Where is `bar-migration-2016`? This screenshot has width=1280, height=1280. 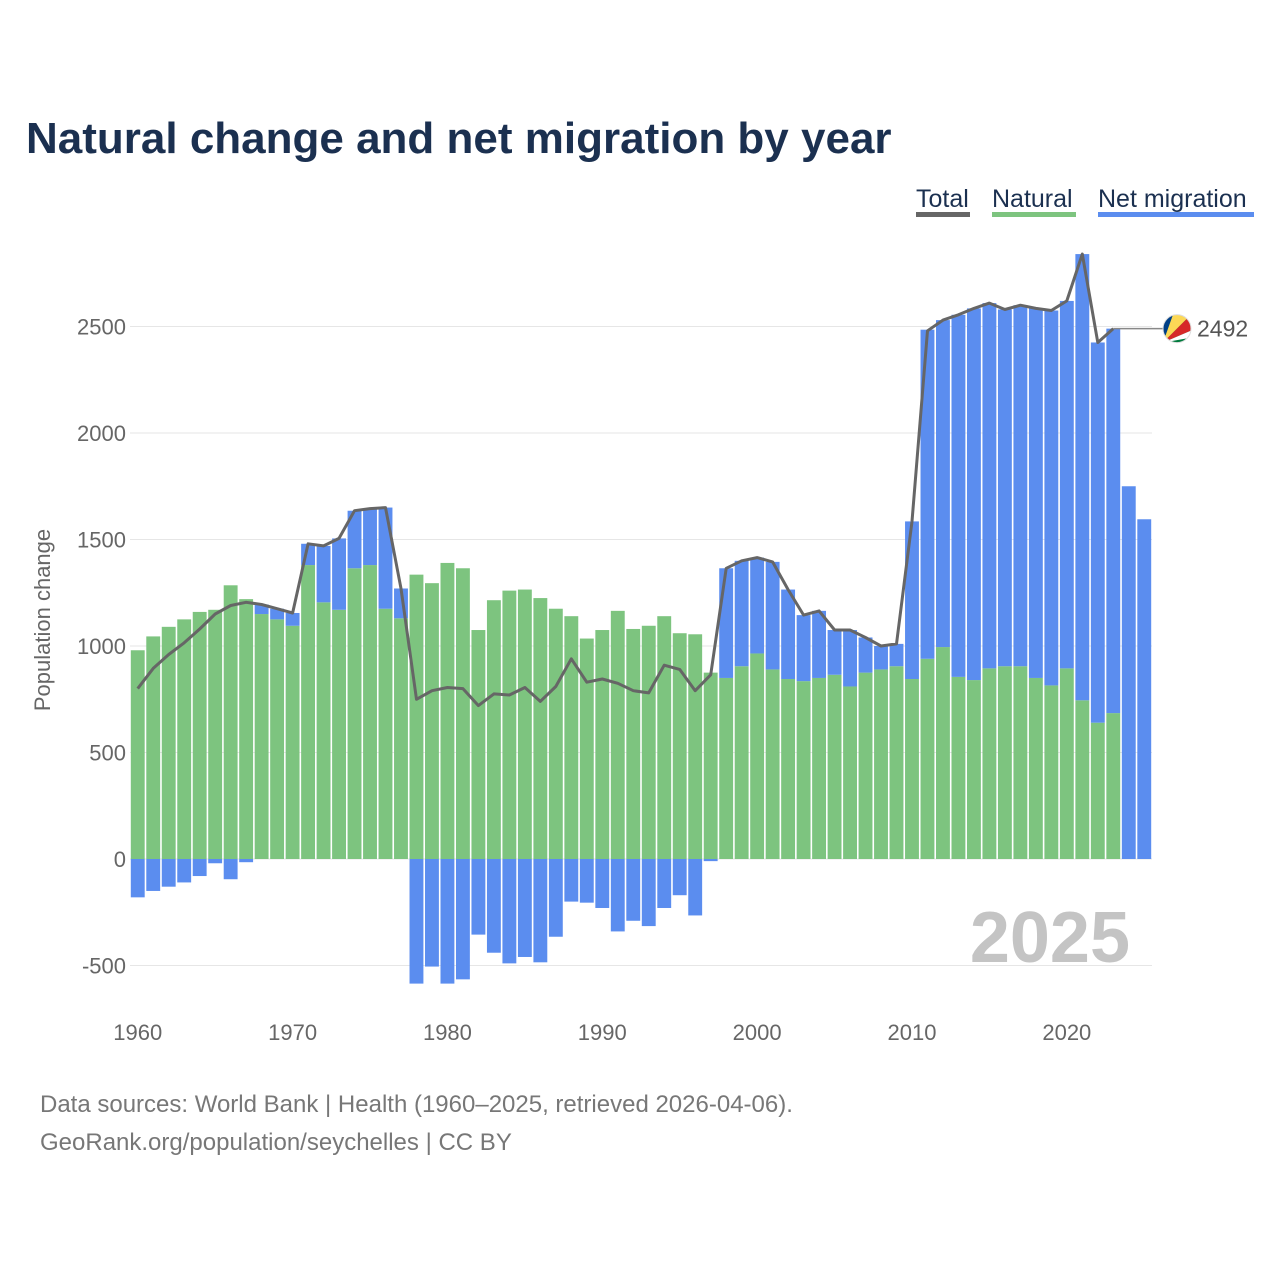
bar-migration-2016 is located at coordinates (1004, 488).